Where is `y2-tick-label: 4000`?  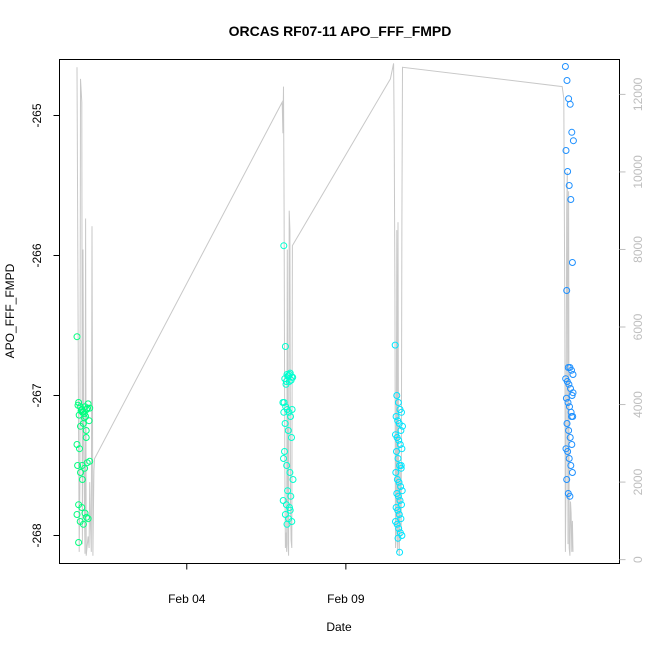 y2-tick-label: 4000 is located at coordinates (638, 404).